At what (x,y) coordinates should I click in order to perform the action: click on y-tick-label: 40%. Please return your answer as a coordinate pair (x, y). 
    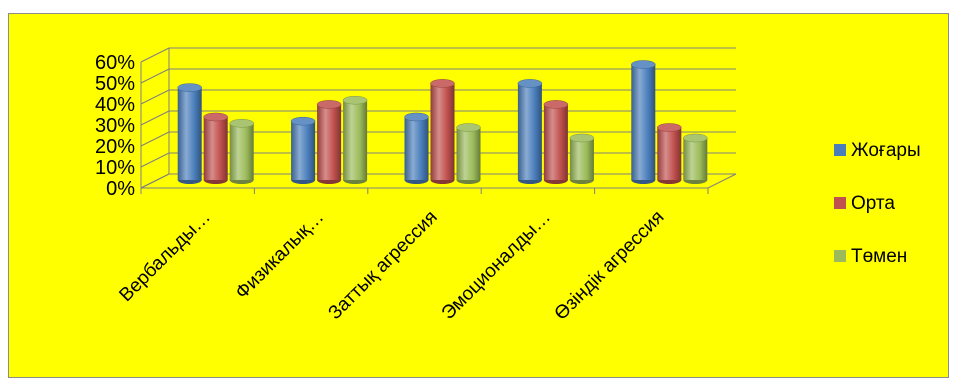
    Looking at the image, I should click on (115, 105).